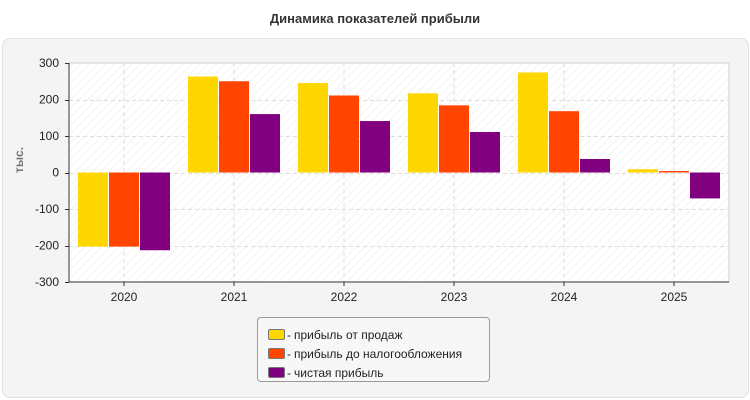 The image size is (750, 400). Describe the element at coordinates (454, 297) in the screenshot. I see `x-tick-label: 2023` at that location.